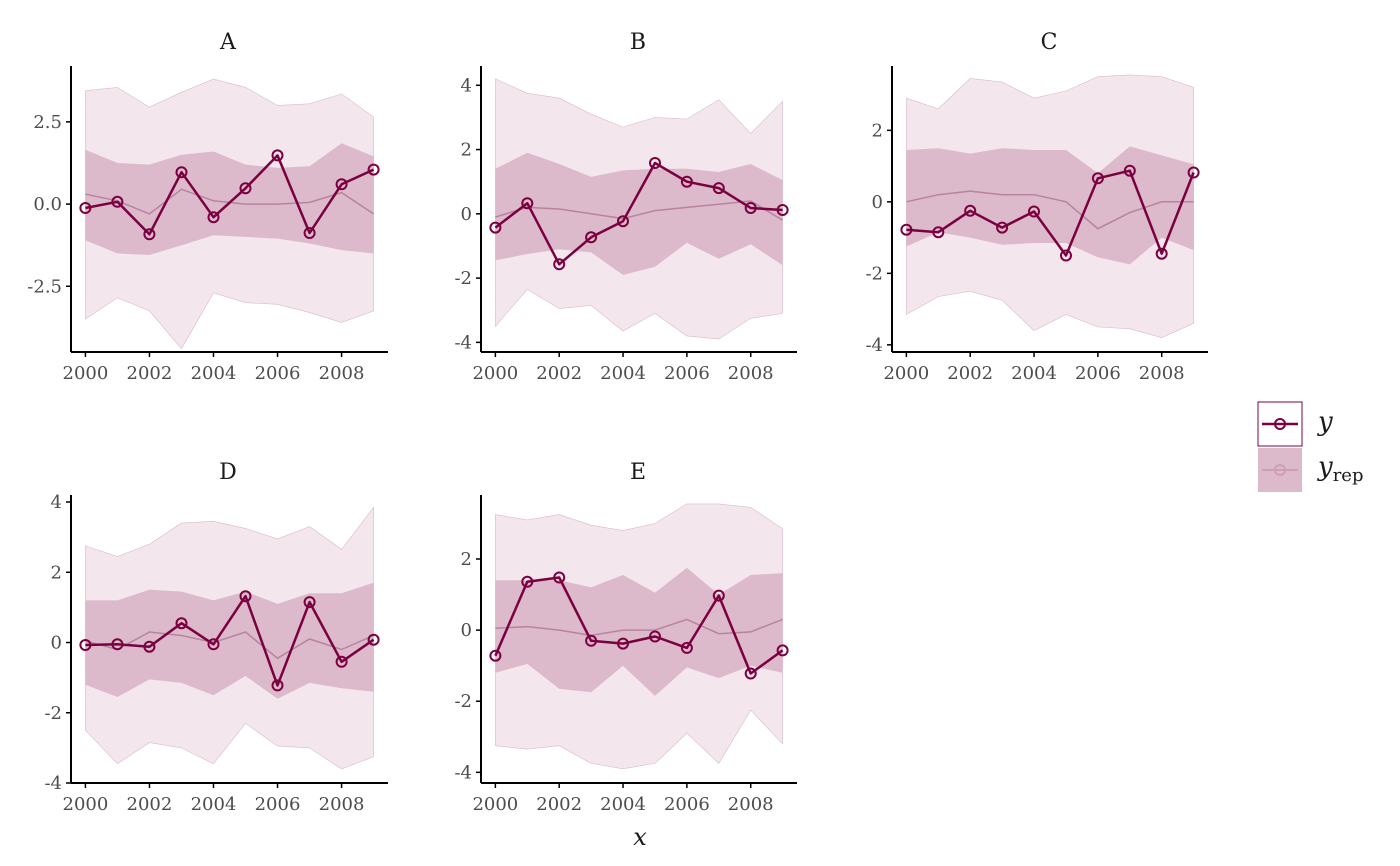 This screenshot has width=1400, height=866. I want to click on panel-title: E, so click(638, 472).